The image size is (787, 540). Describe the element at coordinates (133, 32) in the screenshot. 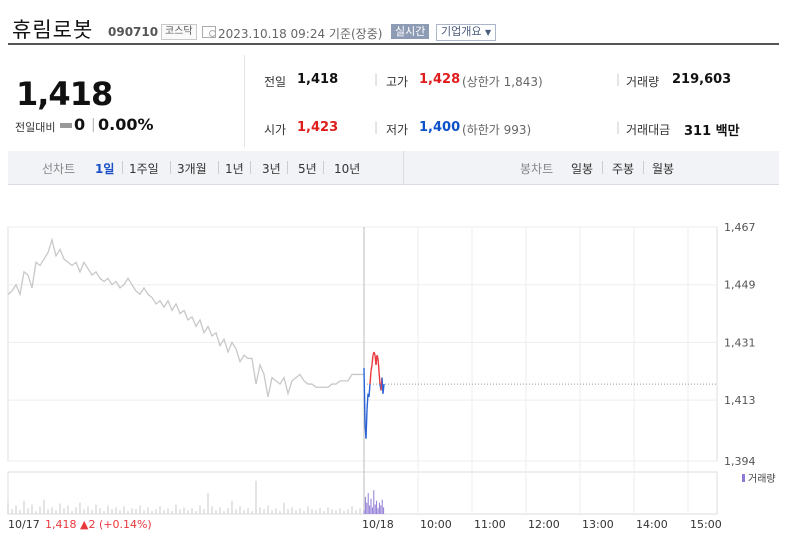

I see `stock-code: 090710` at that location.